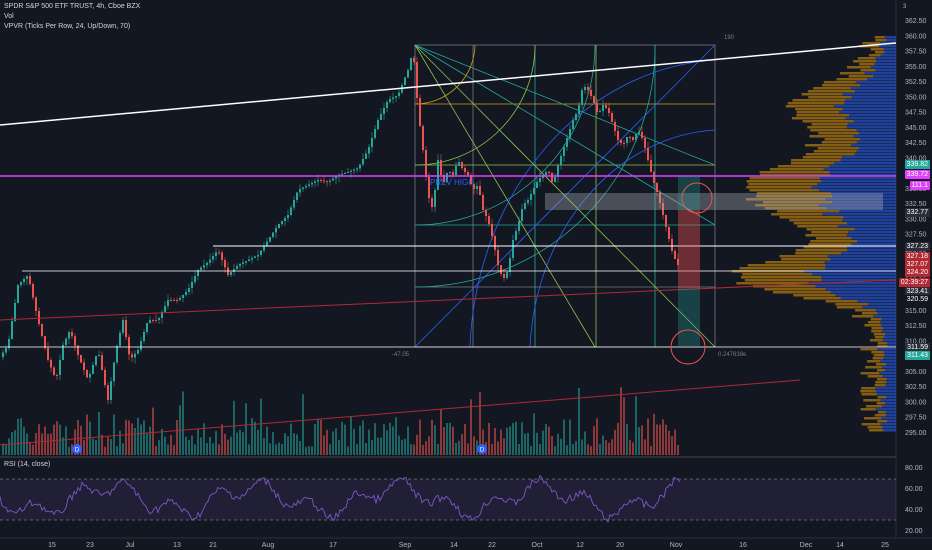 This screenshot has height=550, width=932. I want to click on time-tick: 15, so click(52, 545).